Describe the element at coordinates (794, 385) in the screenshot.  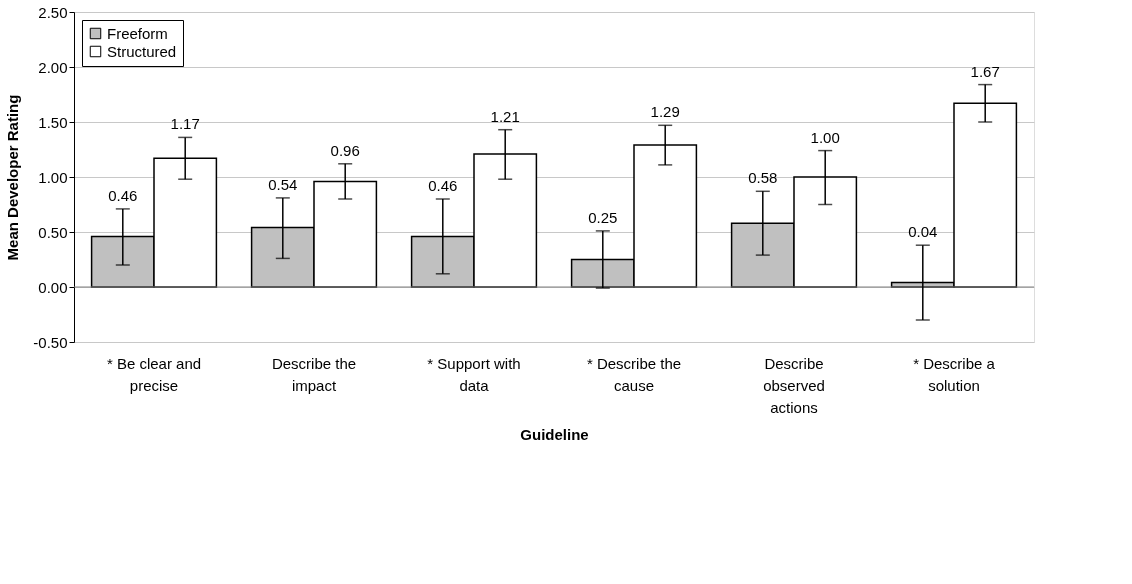
I see `x-tick-label: Describe observed actions` at that location.